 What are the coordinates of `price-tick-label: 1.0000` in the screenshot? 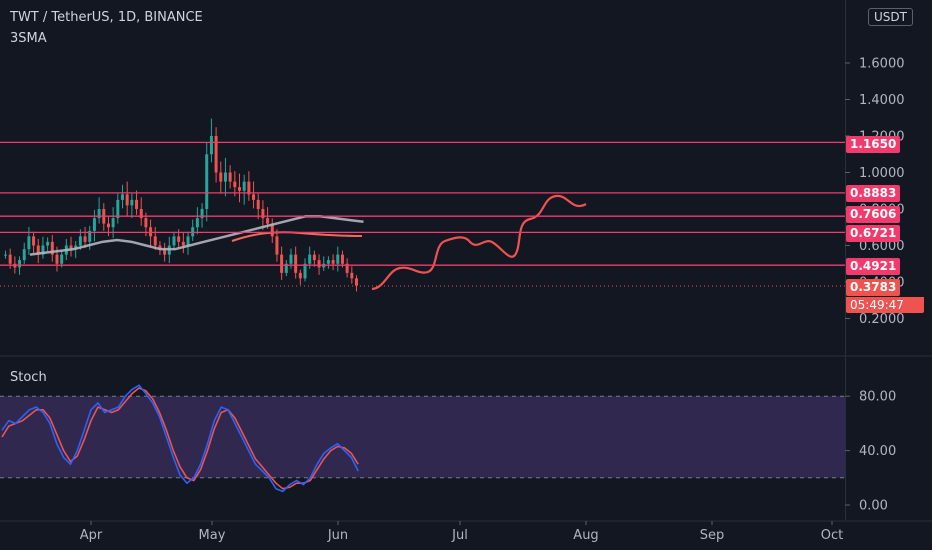 It's located at (882, 173).